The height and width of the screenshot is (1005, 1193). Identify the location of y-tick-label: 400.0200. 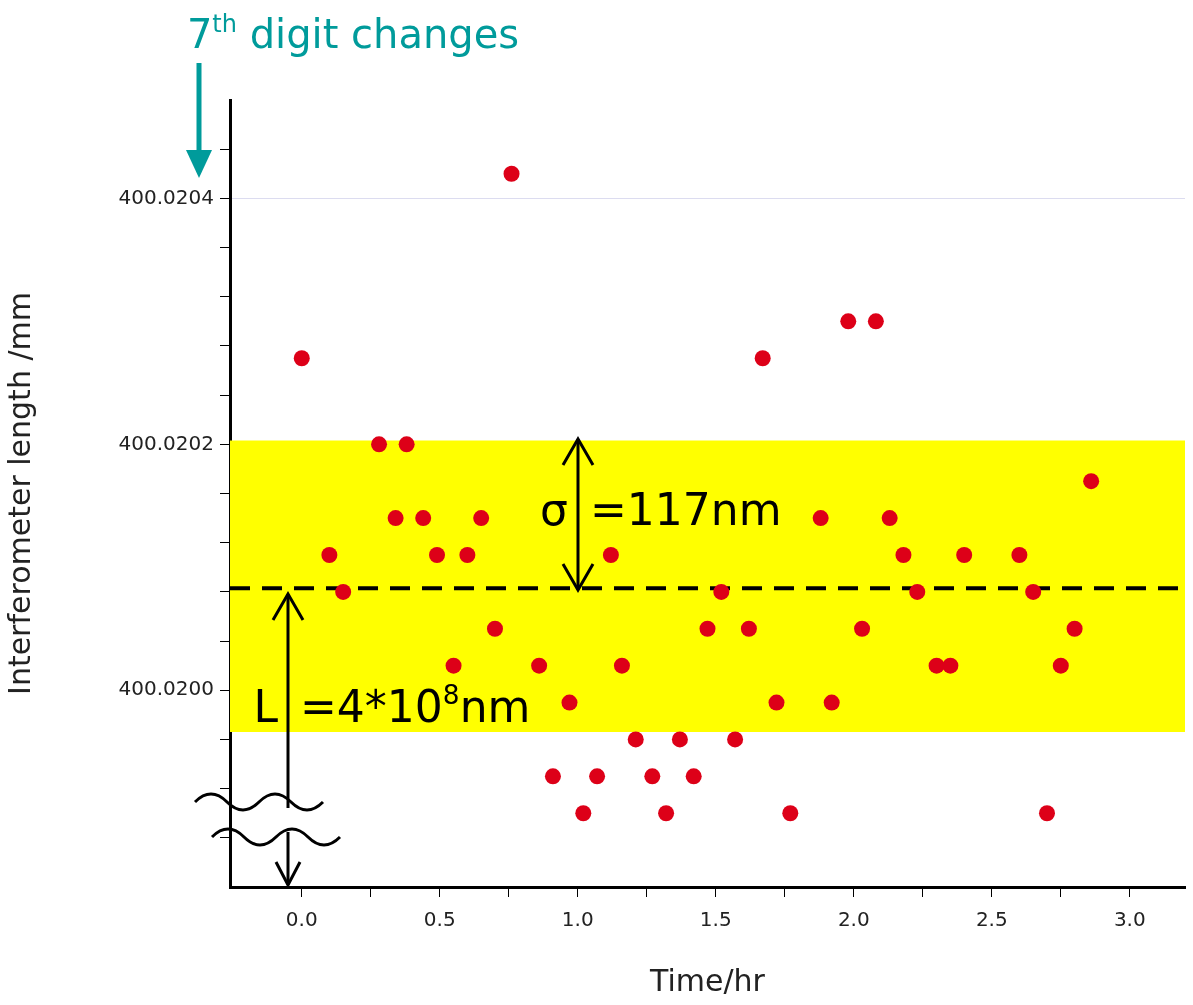
(166, 688).